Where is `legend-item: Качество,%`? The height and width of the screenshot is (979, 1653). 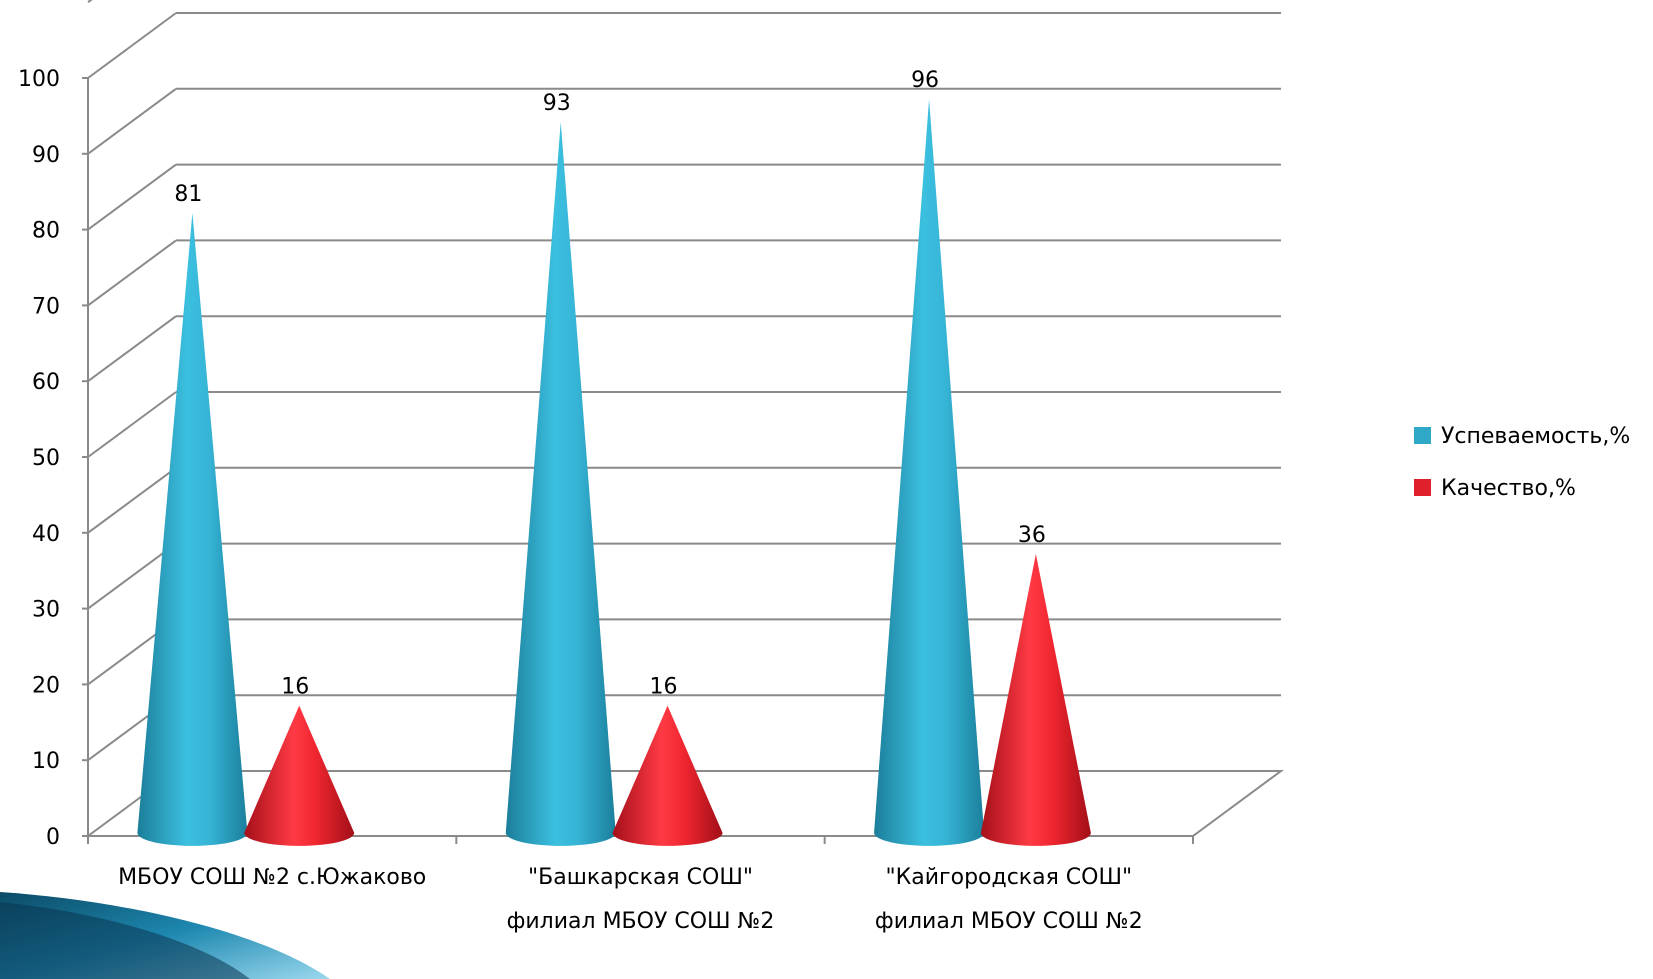
legend-item: Качество,% is located at coordinates (1495, 488).